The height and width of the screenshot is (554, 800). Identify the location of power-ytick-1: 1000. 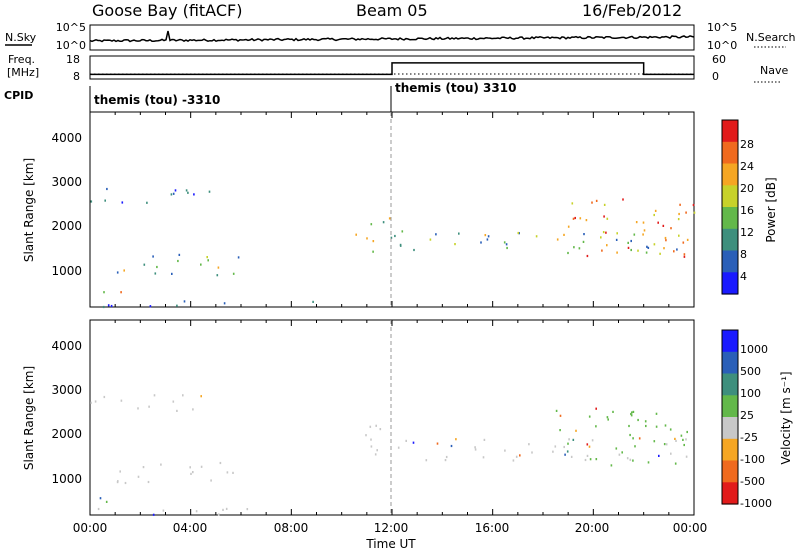
(66, 271).